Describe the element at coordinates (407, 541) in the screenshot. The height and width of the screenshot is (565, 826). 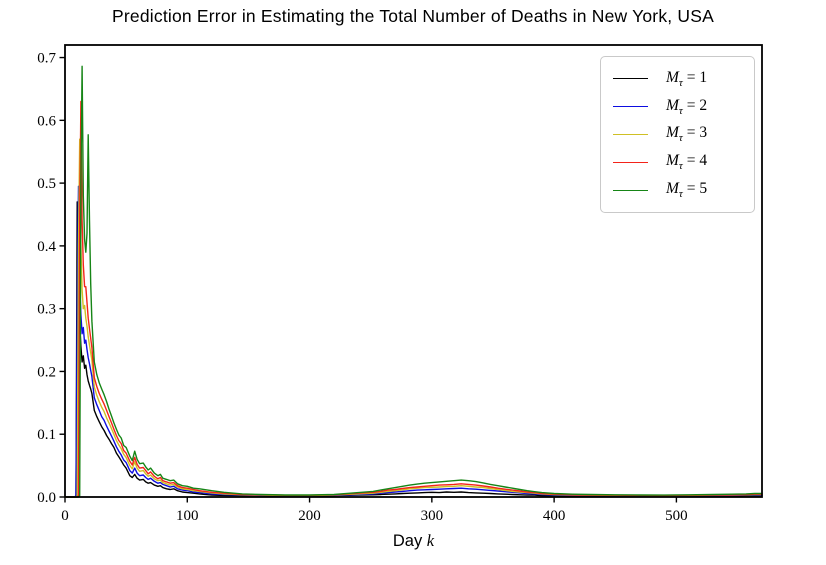
I see `x-axis-label-text: Day` at that location.